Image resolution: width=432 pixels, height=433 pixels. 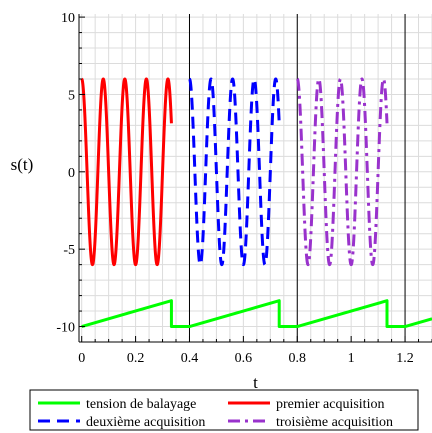 I want to click on y-tick-label: 0, so click(x=71, y=173).